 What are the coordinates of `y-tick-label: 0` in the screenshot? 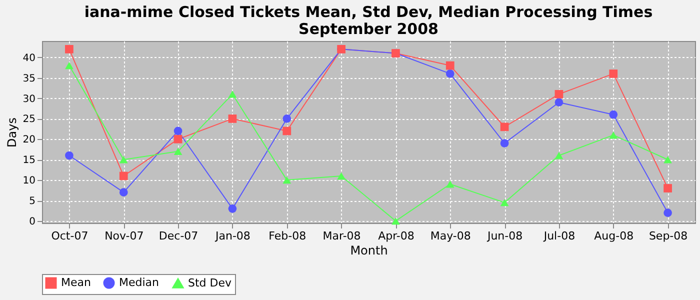 It's located at (32, 222).